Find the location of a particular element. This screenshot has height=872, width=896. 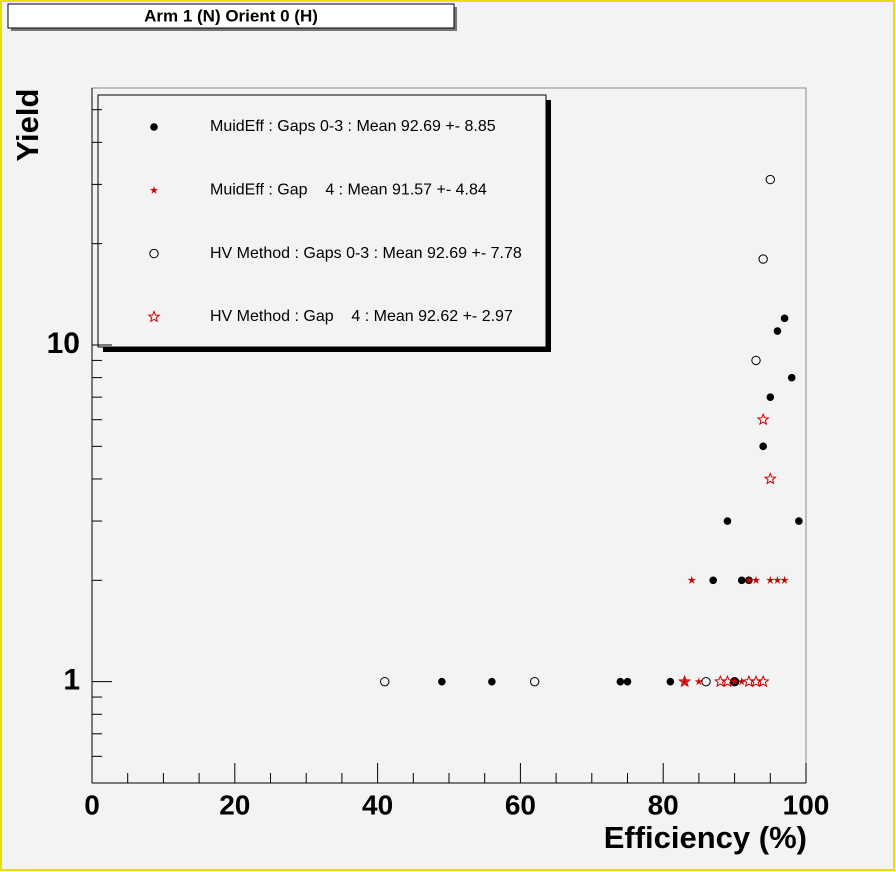

legend-box is located at coordinates (322, 221).